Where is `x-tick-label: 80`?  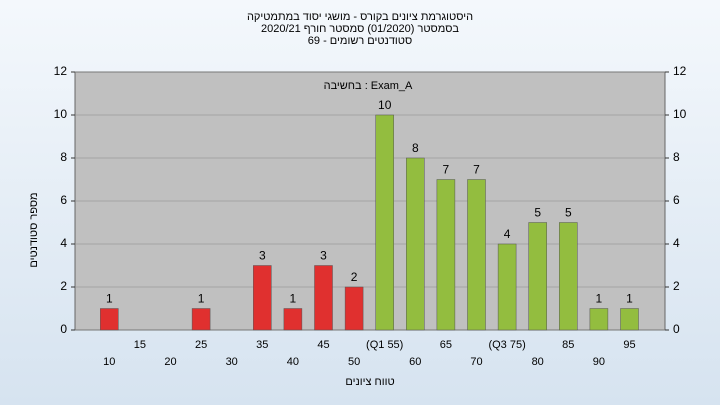
x-tick-label: 80 is located at coordinates (538, 362).